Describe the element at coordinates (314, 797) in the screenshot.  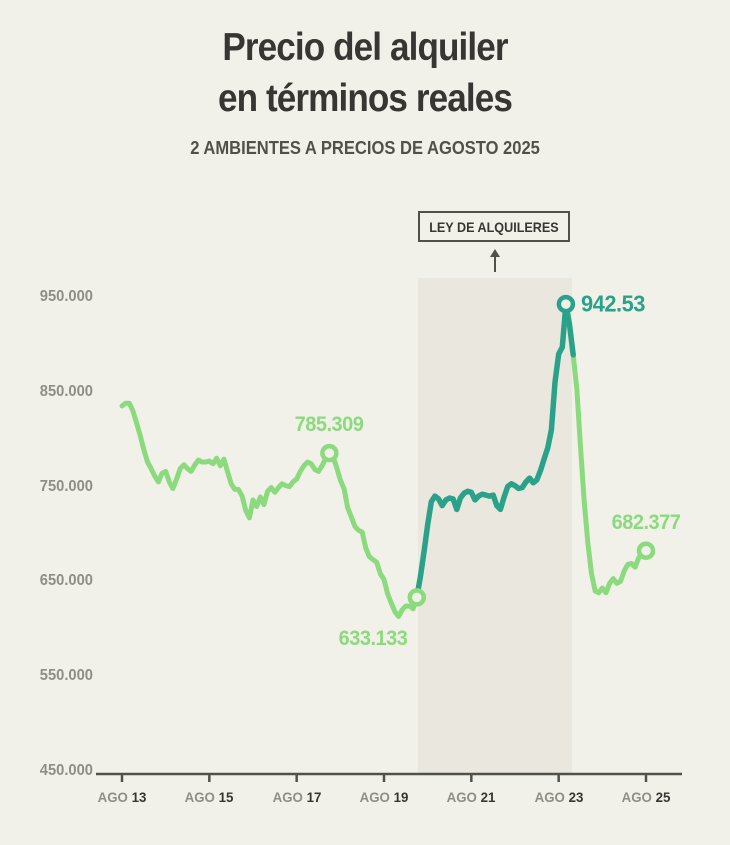
I see `x-axis-label-year: 17` at that location.